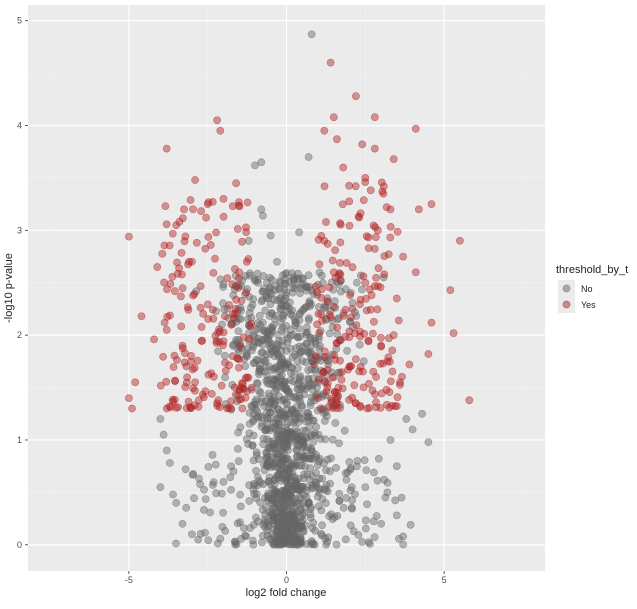 This screenshot has height=609, width=637. What do you see at coordinates (286, 578) in the screenshot?
I see `x-axis-ticks: -5 0 5` at bounding box center [286, 578].